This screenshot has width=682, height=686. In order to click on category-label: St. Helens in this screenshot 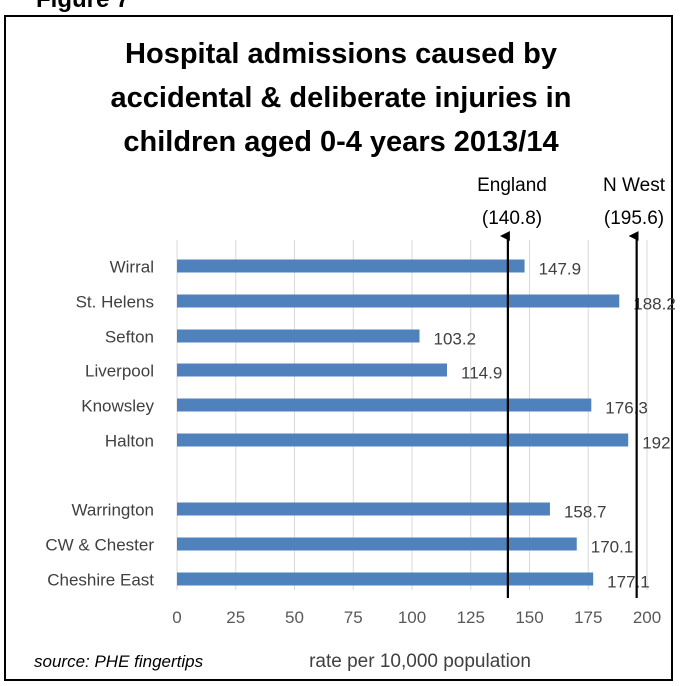, I will do `click(115, 301)`.